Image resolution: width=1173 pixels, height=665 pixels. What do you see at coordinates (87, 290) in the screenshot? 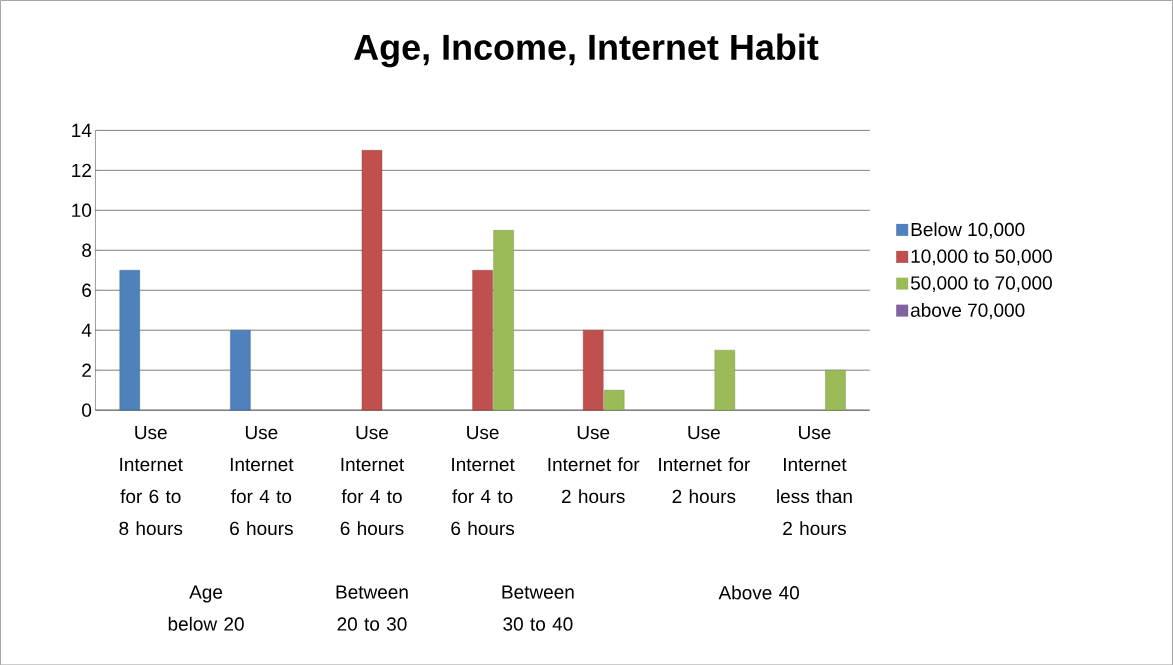
I see `y-tick-label: 6` at bounding box center [87, 290].